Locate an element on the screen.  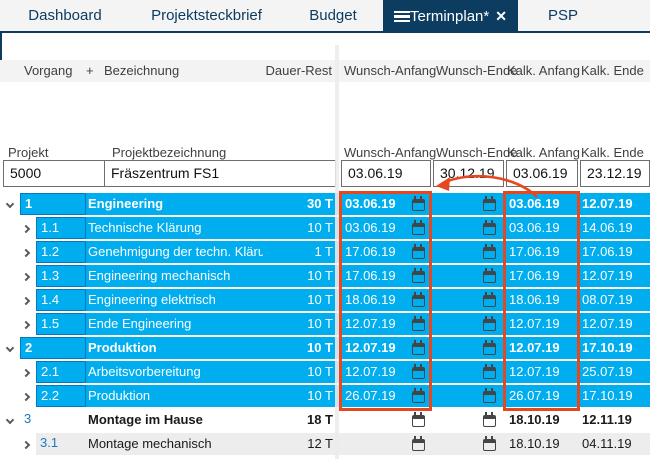
column-header-wunsch-anfang: Wunsch-Anfang is located at coordinates (390, 70).